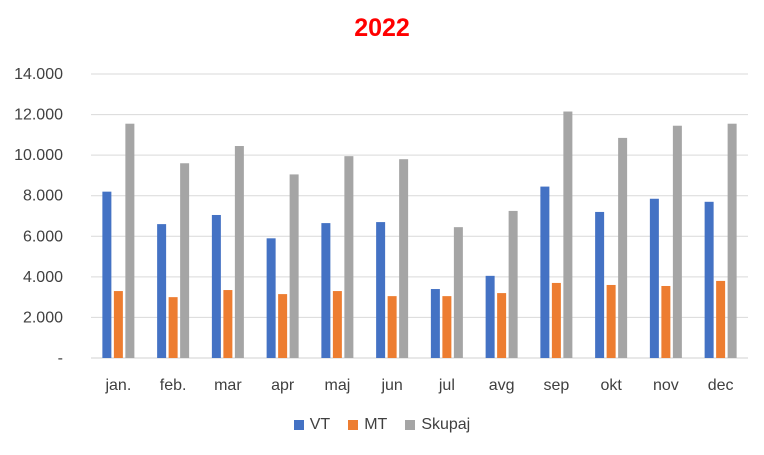 This screenshot has width=764, height=455. Describe the element at coordinates (216, 286) in the screenshot. I see `bar-vt-mar` at that location.